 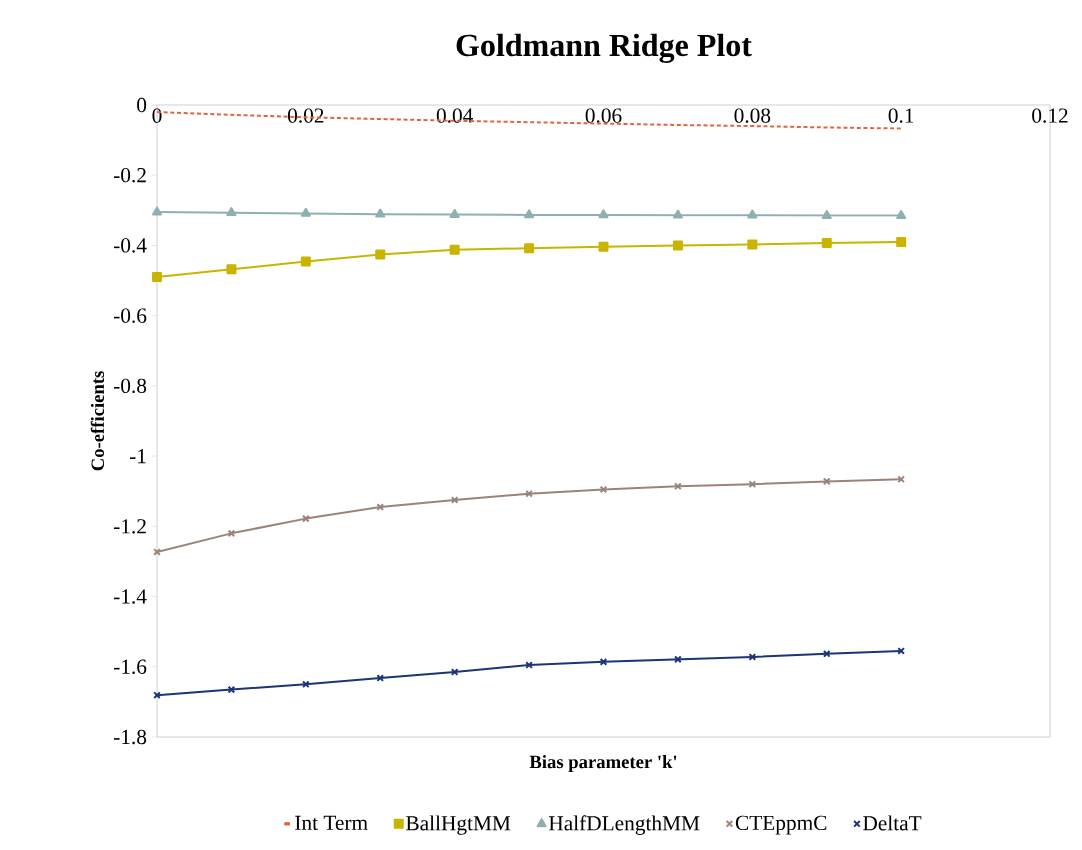 What do you see at coordinates (603, 763) in the screenshot?
I see `x-axis-title: Bias parameter 'k'` at bounding box center [603, 763].